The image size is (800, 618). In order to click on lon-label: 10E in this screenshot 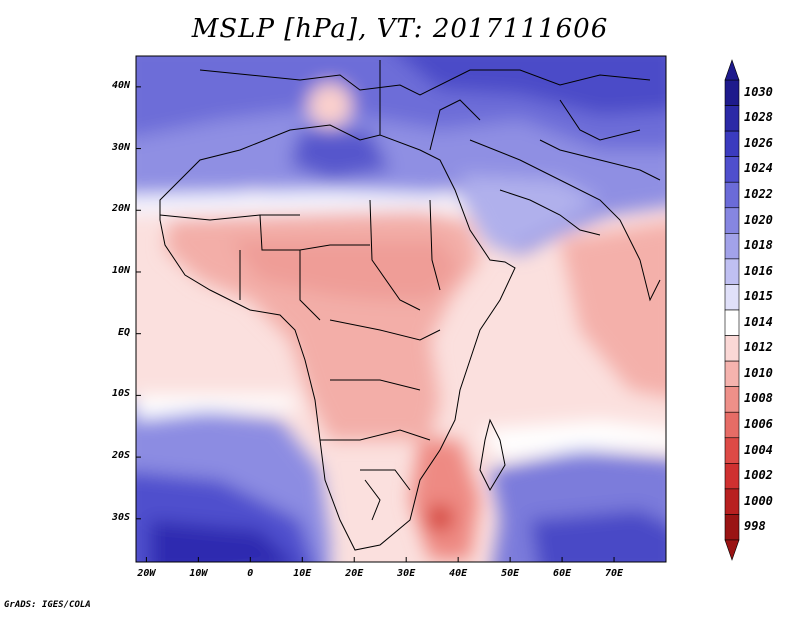, I will do `click(302, 573)`.